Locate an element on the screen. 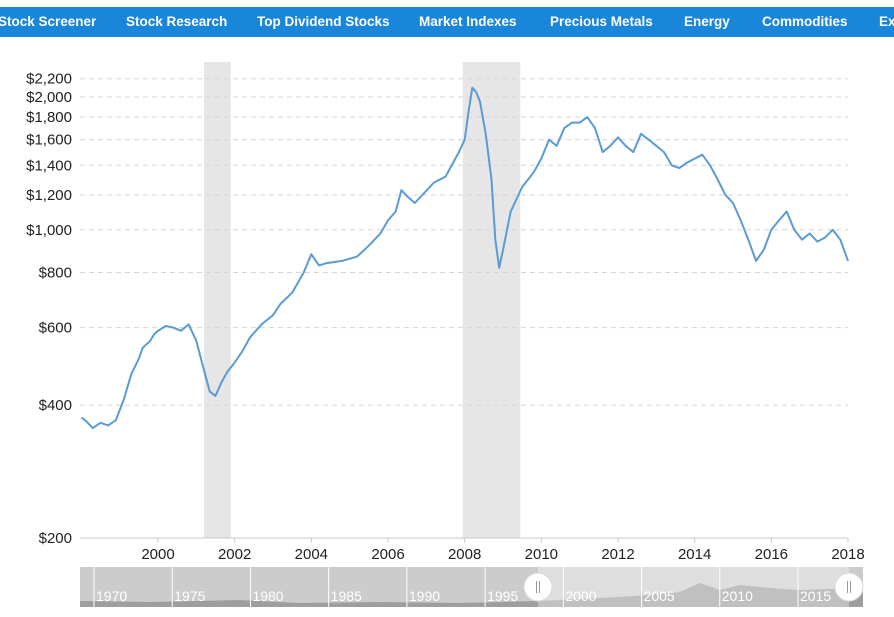  y-tick-label: $1,400 is located at coordinates (49, 165).